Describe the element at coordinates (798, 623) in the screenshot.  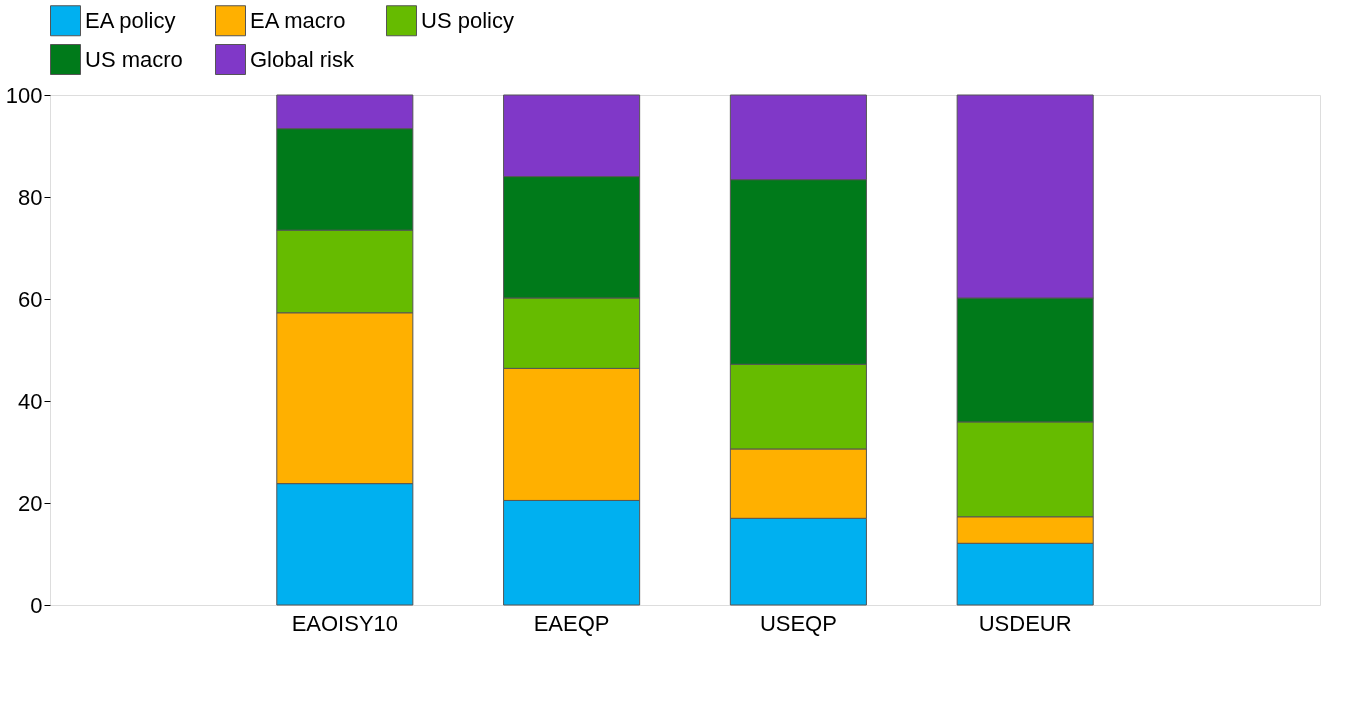
I see `x-tick-label: USEQP` at that location.